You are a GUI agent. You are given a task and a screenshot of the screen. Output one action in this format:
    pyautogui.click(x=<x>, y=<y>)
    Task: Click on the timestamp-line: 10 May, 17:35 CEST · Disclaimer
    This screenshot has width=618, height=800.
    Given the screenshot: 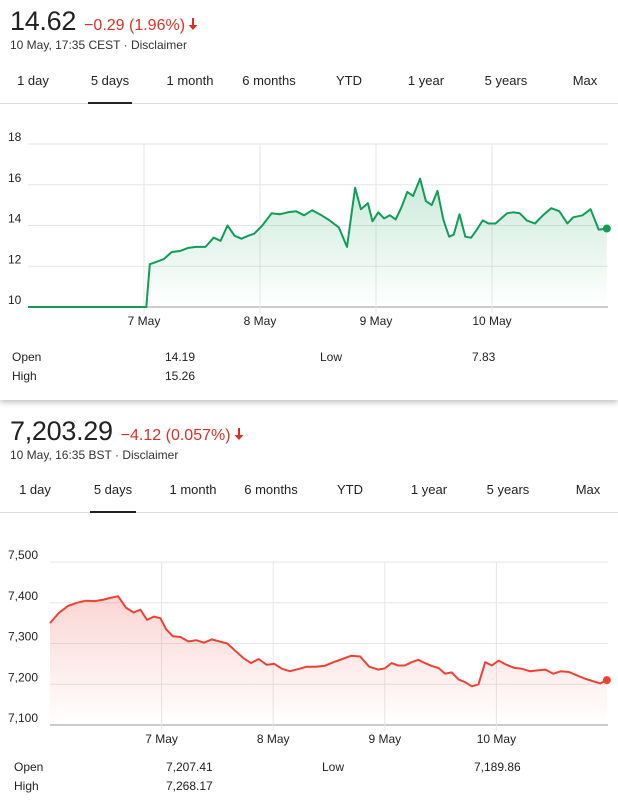 What is the action you would take?
    pyautogui.click(x=98, y=45)
    